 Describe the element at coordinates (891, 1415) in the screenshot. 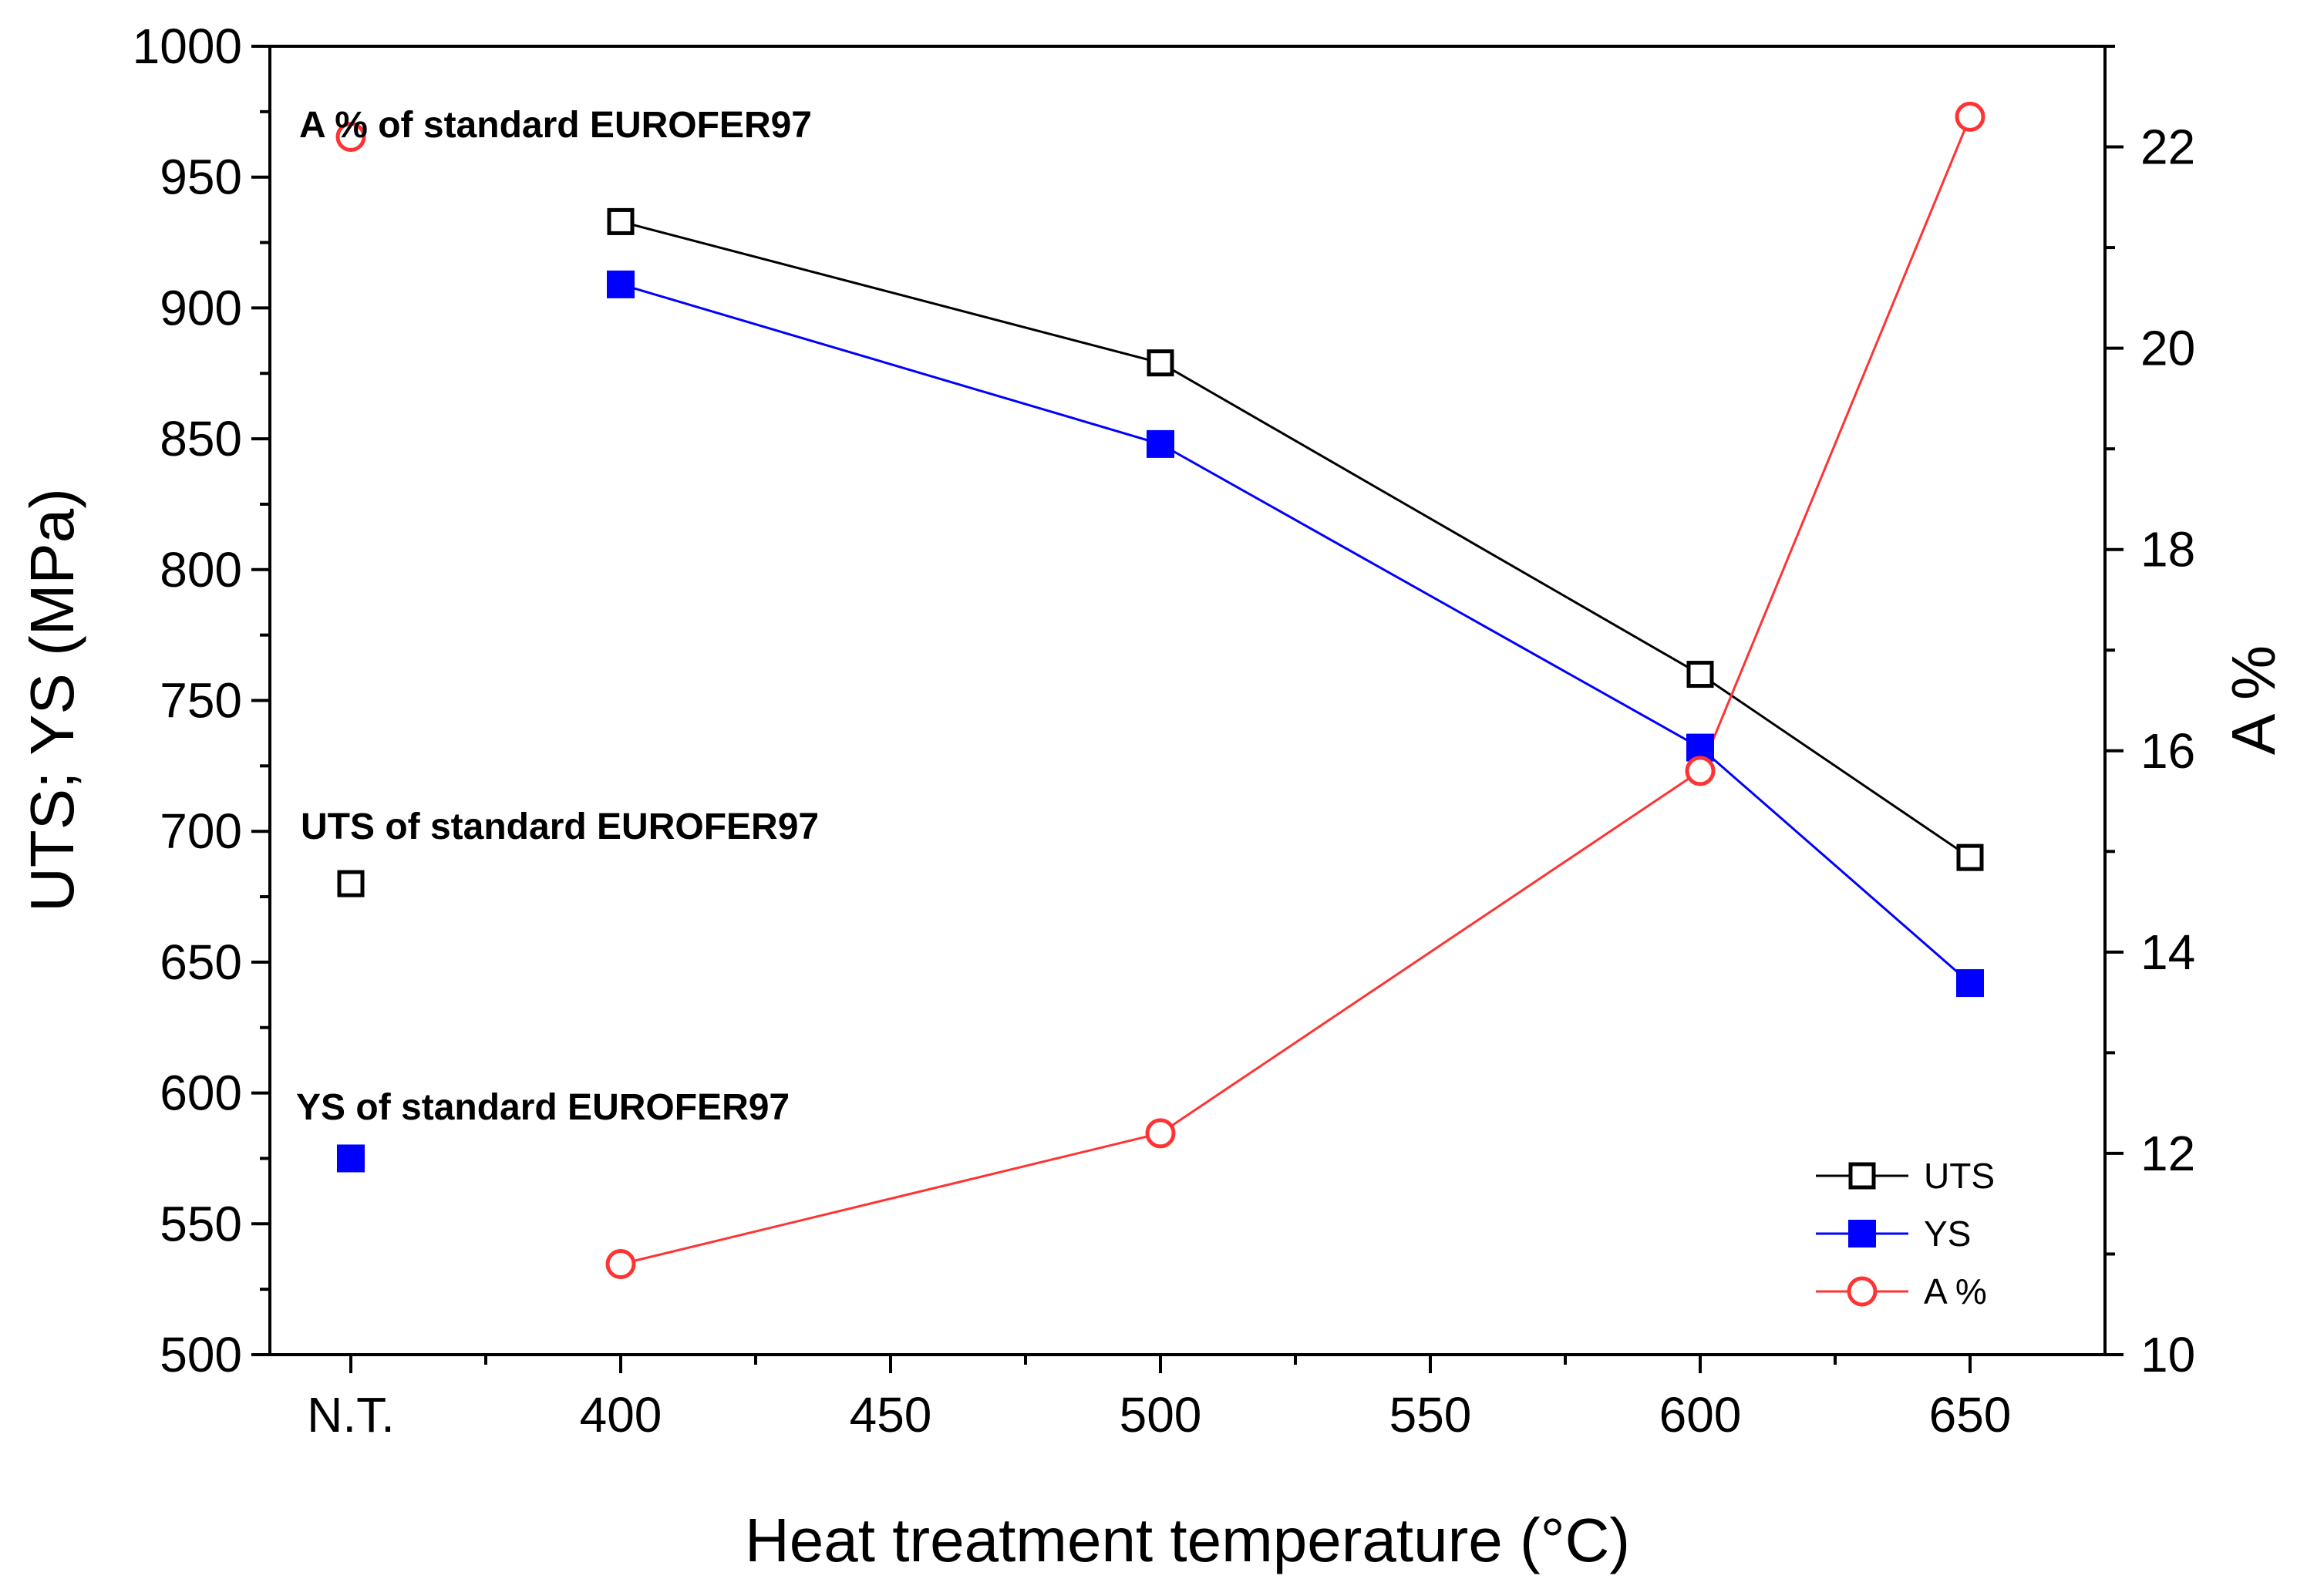

I see `x-tick-label: 450` at that location.